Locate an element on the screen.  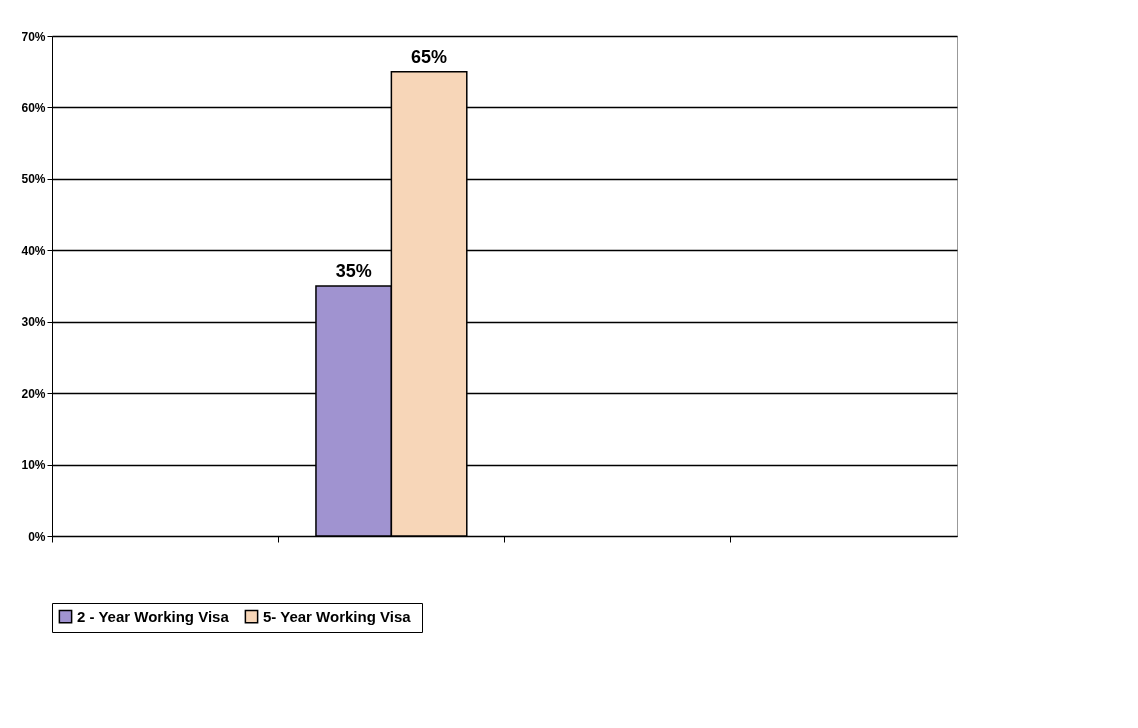
y-tick-label: 10% is located at coordinates (33, 465).